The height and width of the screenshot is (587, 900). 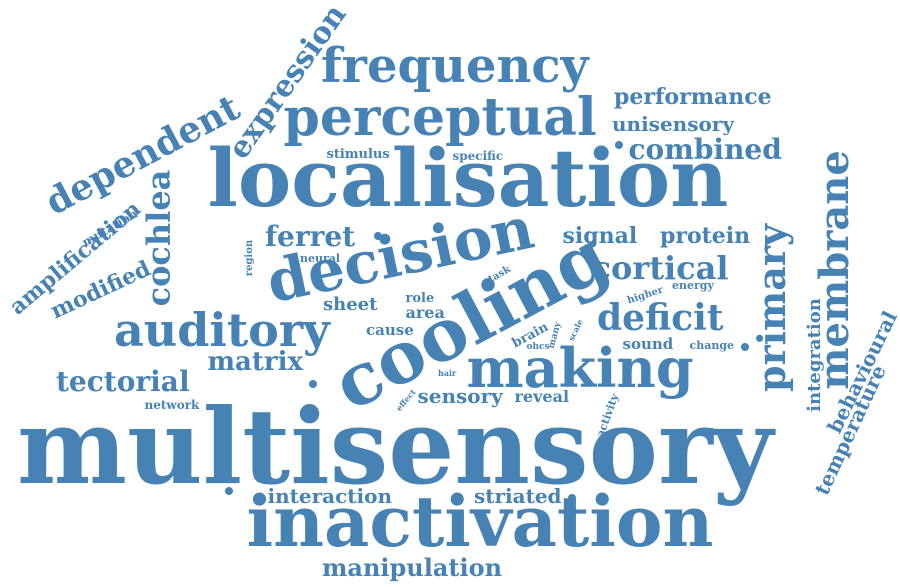 What do you see at coordinates (172, 405) in the screenshot?
I see `word-network: network` at bounding box center [172, 405].